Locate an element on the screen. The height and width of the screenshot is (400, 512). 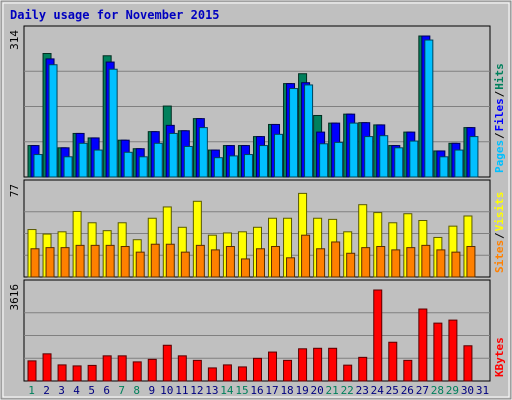
legend-entry: Files is located at coordinates (499, 114).